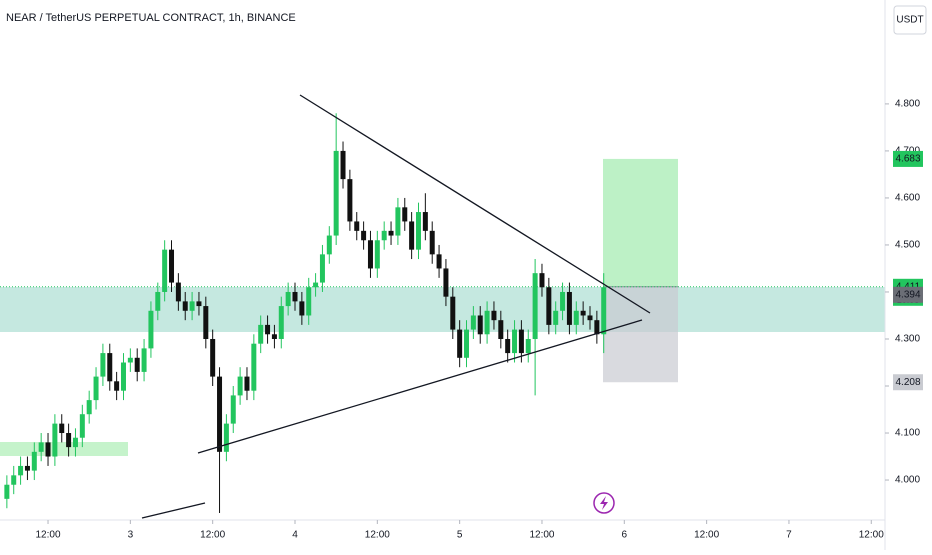 Image resolution: width=932 pixels, height=555 pixels. I want to click on y-tick-label: 4.800, so click(907, 104).